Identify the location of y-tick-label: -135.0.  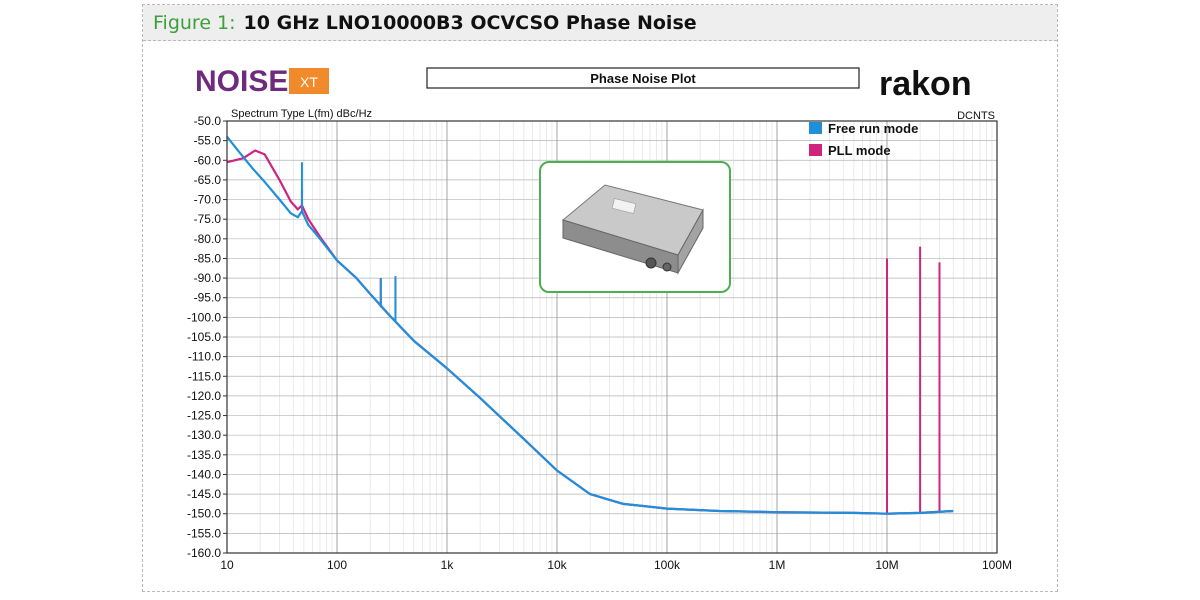
(204, 455).